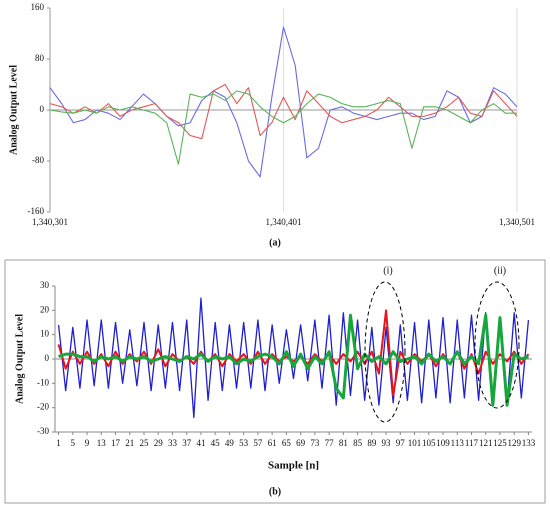 Image resolution: width=550 pixels, height=507 pixels. Describe the element at coordinates (514, 443) in the screenshot. I see `x-tick-label: 129` at that location.